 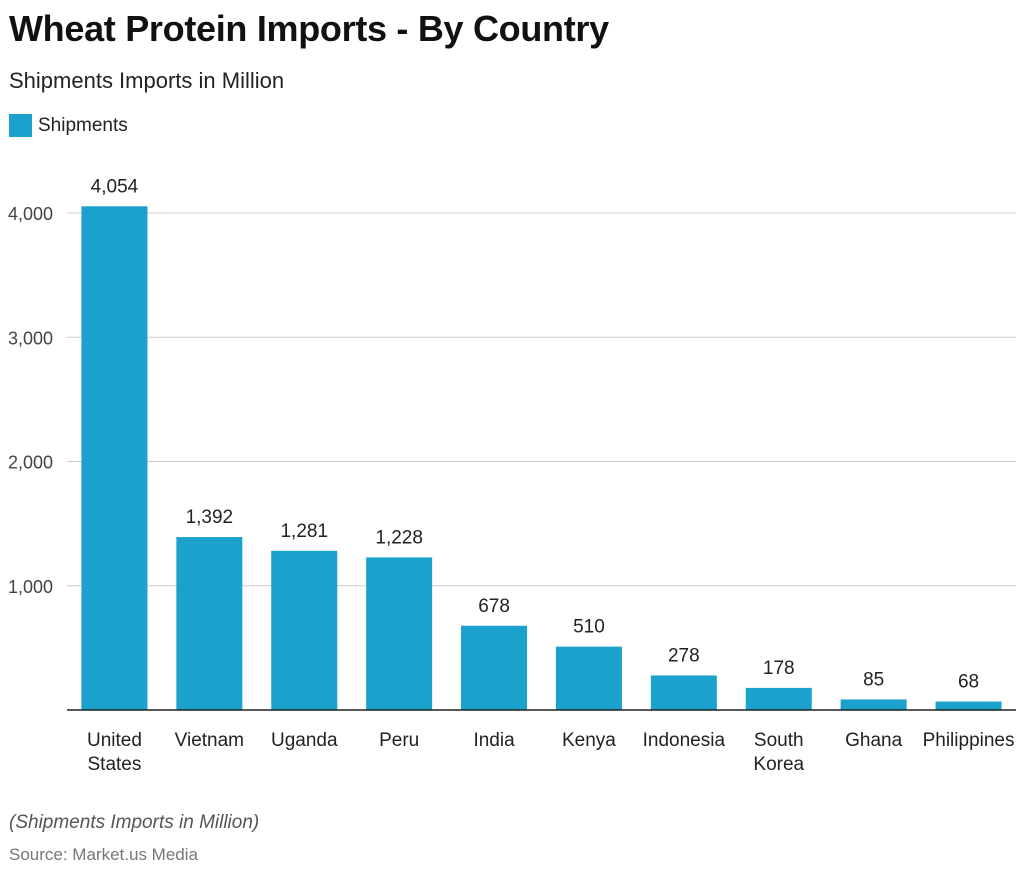 I want to click on bar-value-label: 1,392, so click(x=210, y=517).